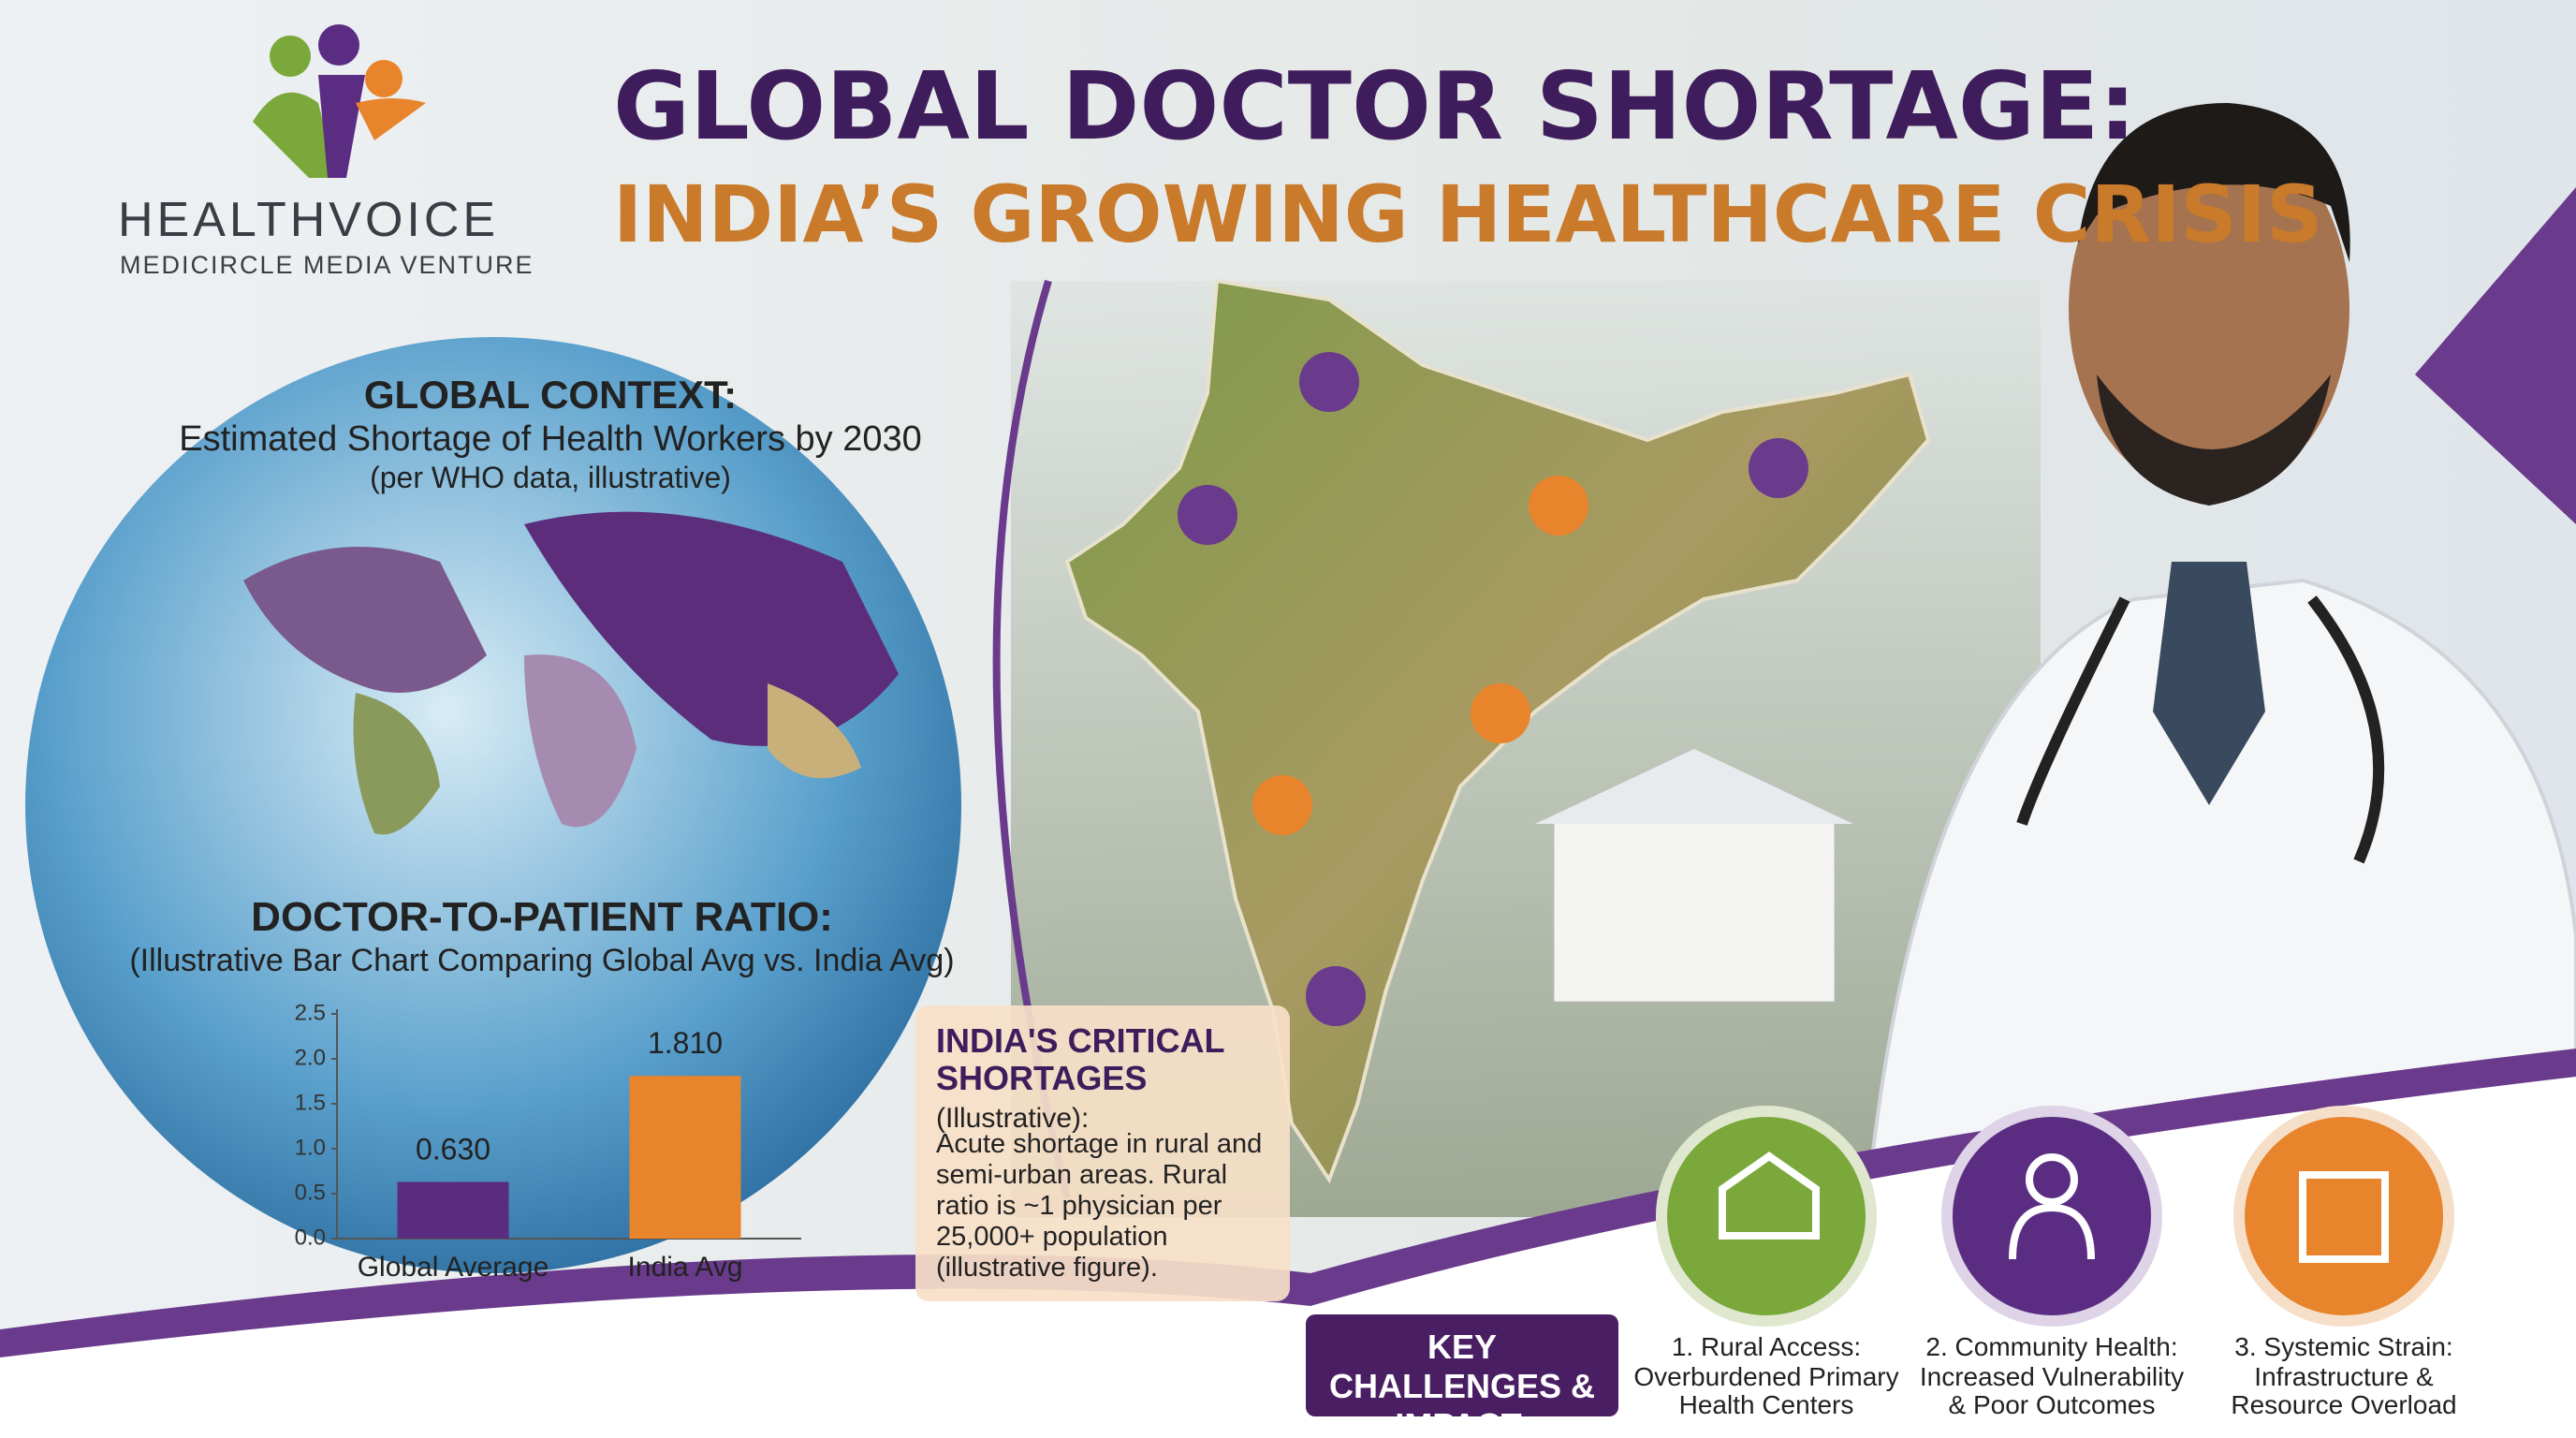 This screenshot has height=1438, width=2576. I want to click on house-glyph, so click(1769, 1196).